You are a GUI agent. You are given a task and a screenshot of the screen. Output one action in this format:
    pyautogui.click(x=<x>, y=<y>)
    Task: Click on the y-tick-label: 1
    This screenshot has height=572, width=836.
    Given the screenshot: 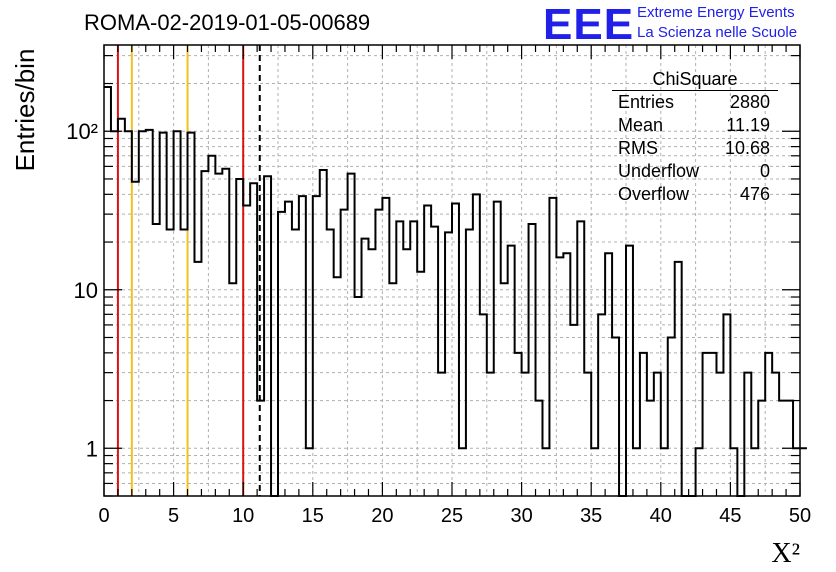 What is the action you would take?
    pyautogui.click(x=92, y=448)
    